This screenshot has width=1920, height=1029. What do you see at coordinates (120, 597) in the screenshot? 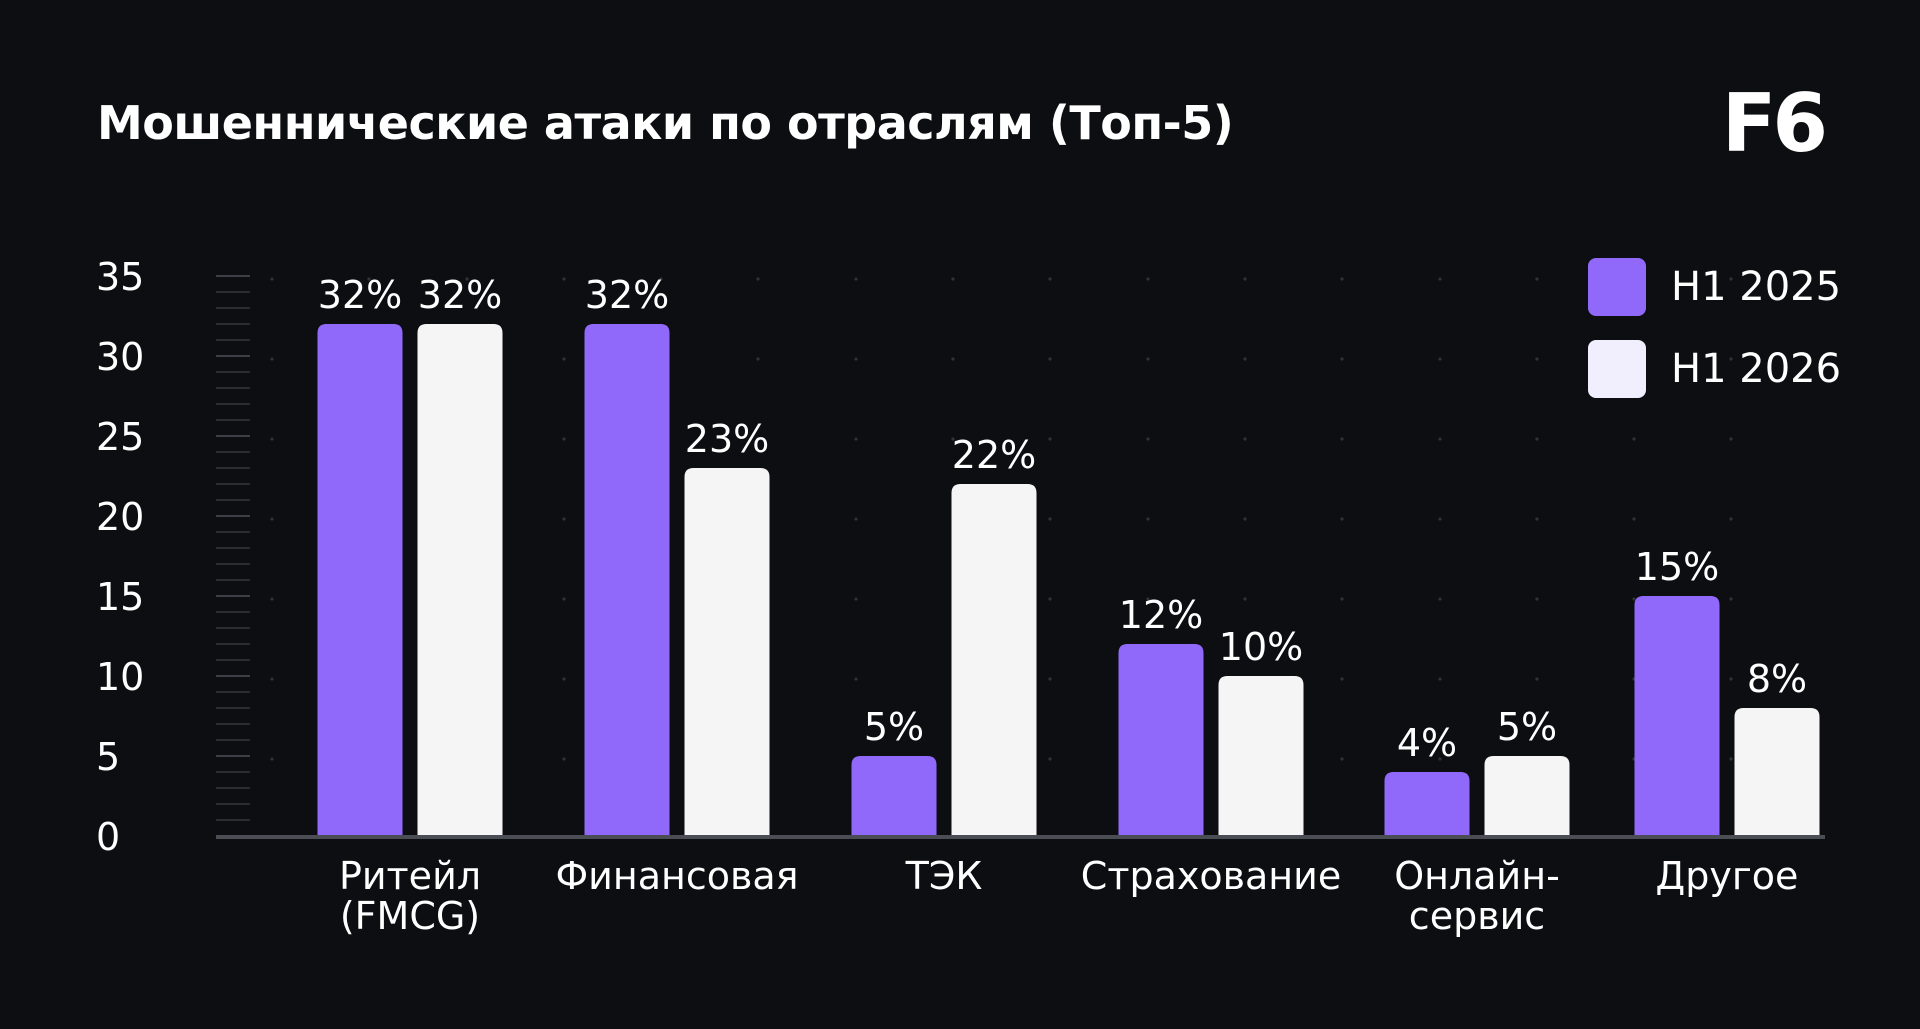
I see `y-tick-label: 15` at bounding box center [120, 597].